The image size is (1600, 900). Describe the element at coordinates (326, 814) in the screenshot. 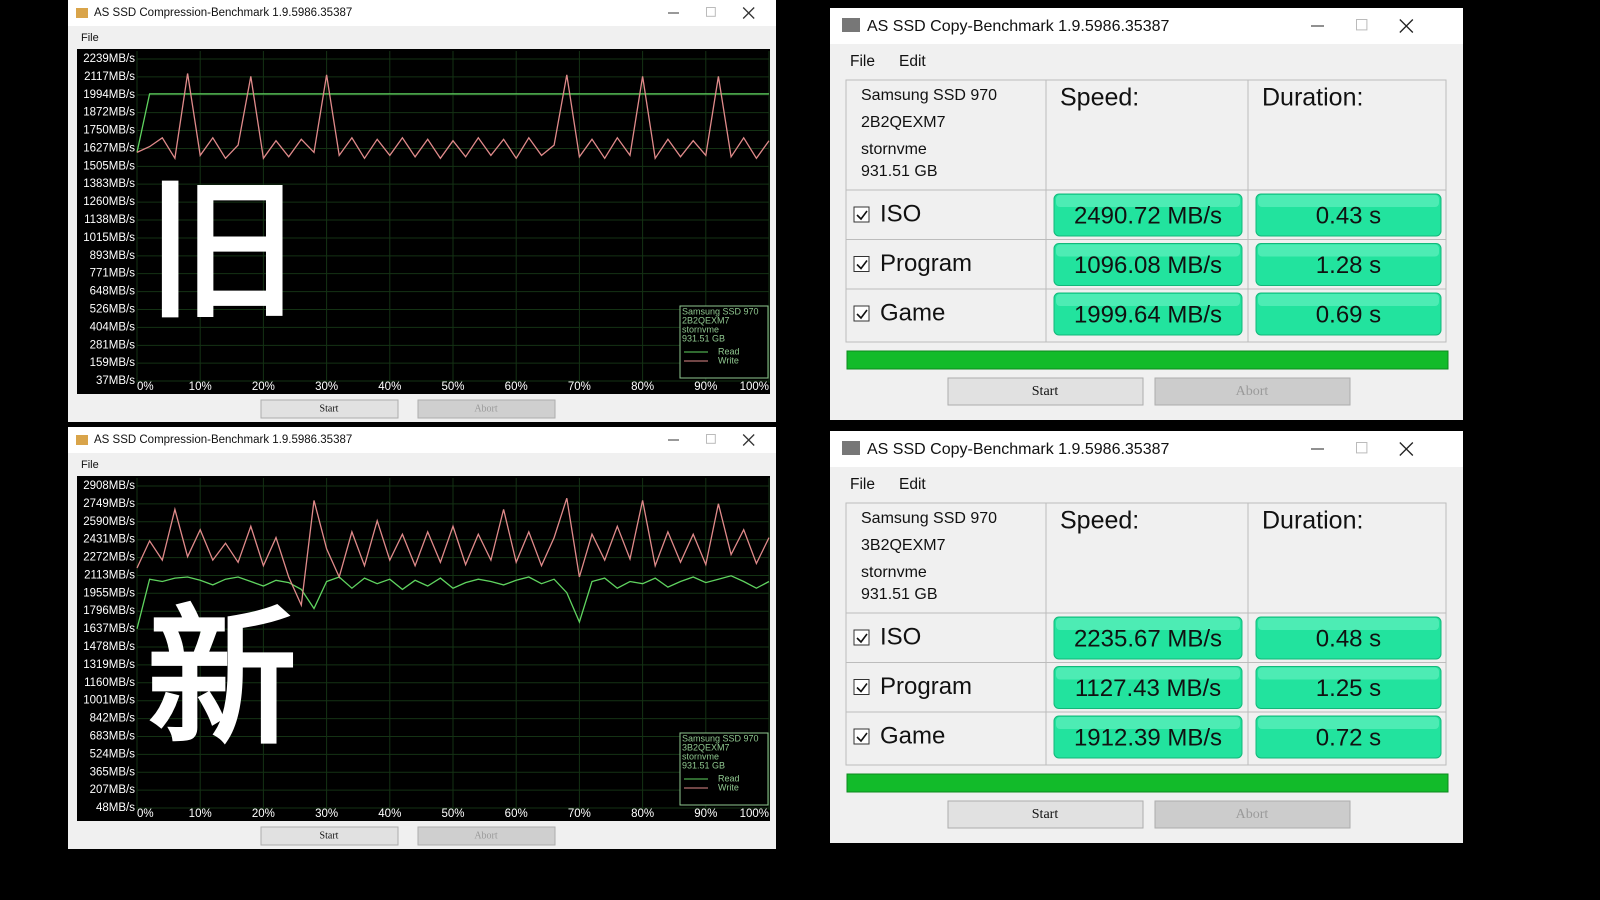

I see `x-tick-label: 30%` at that location.